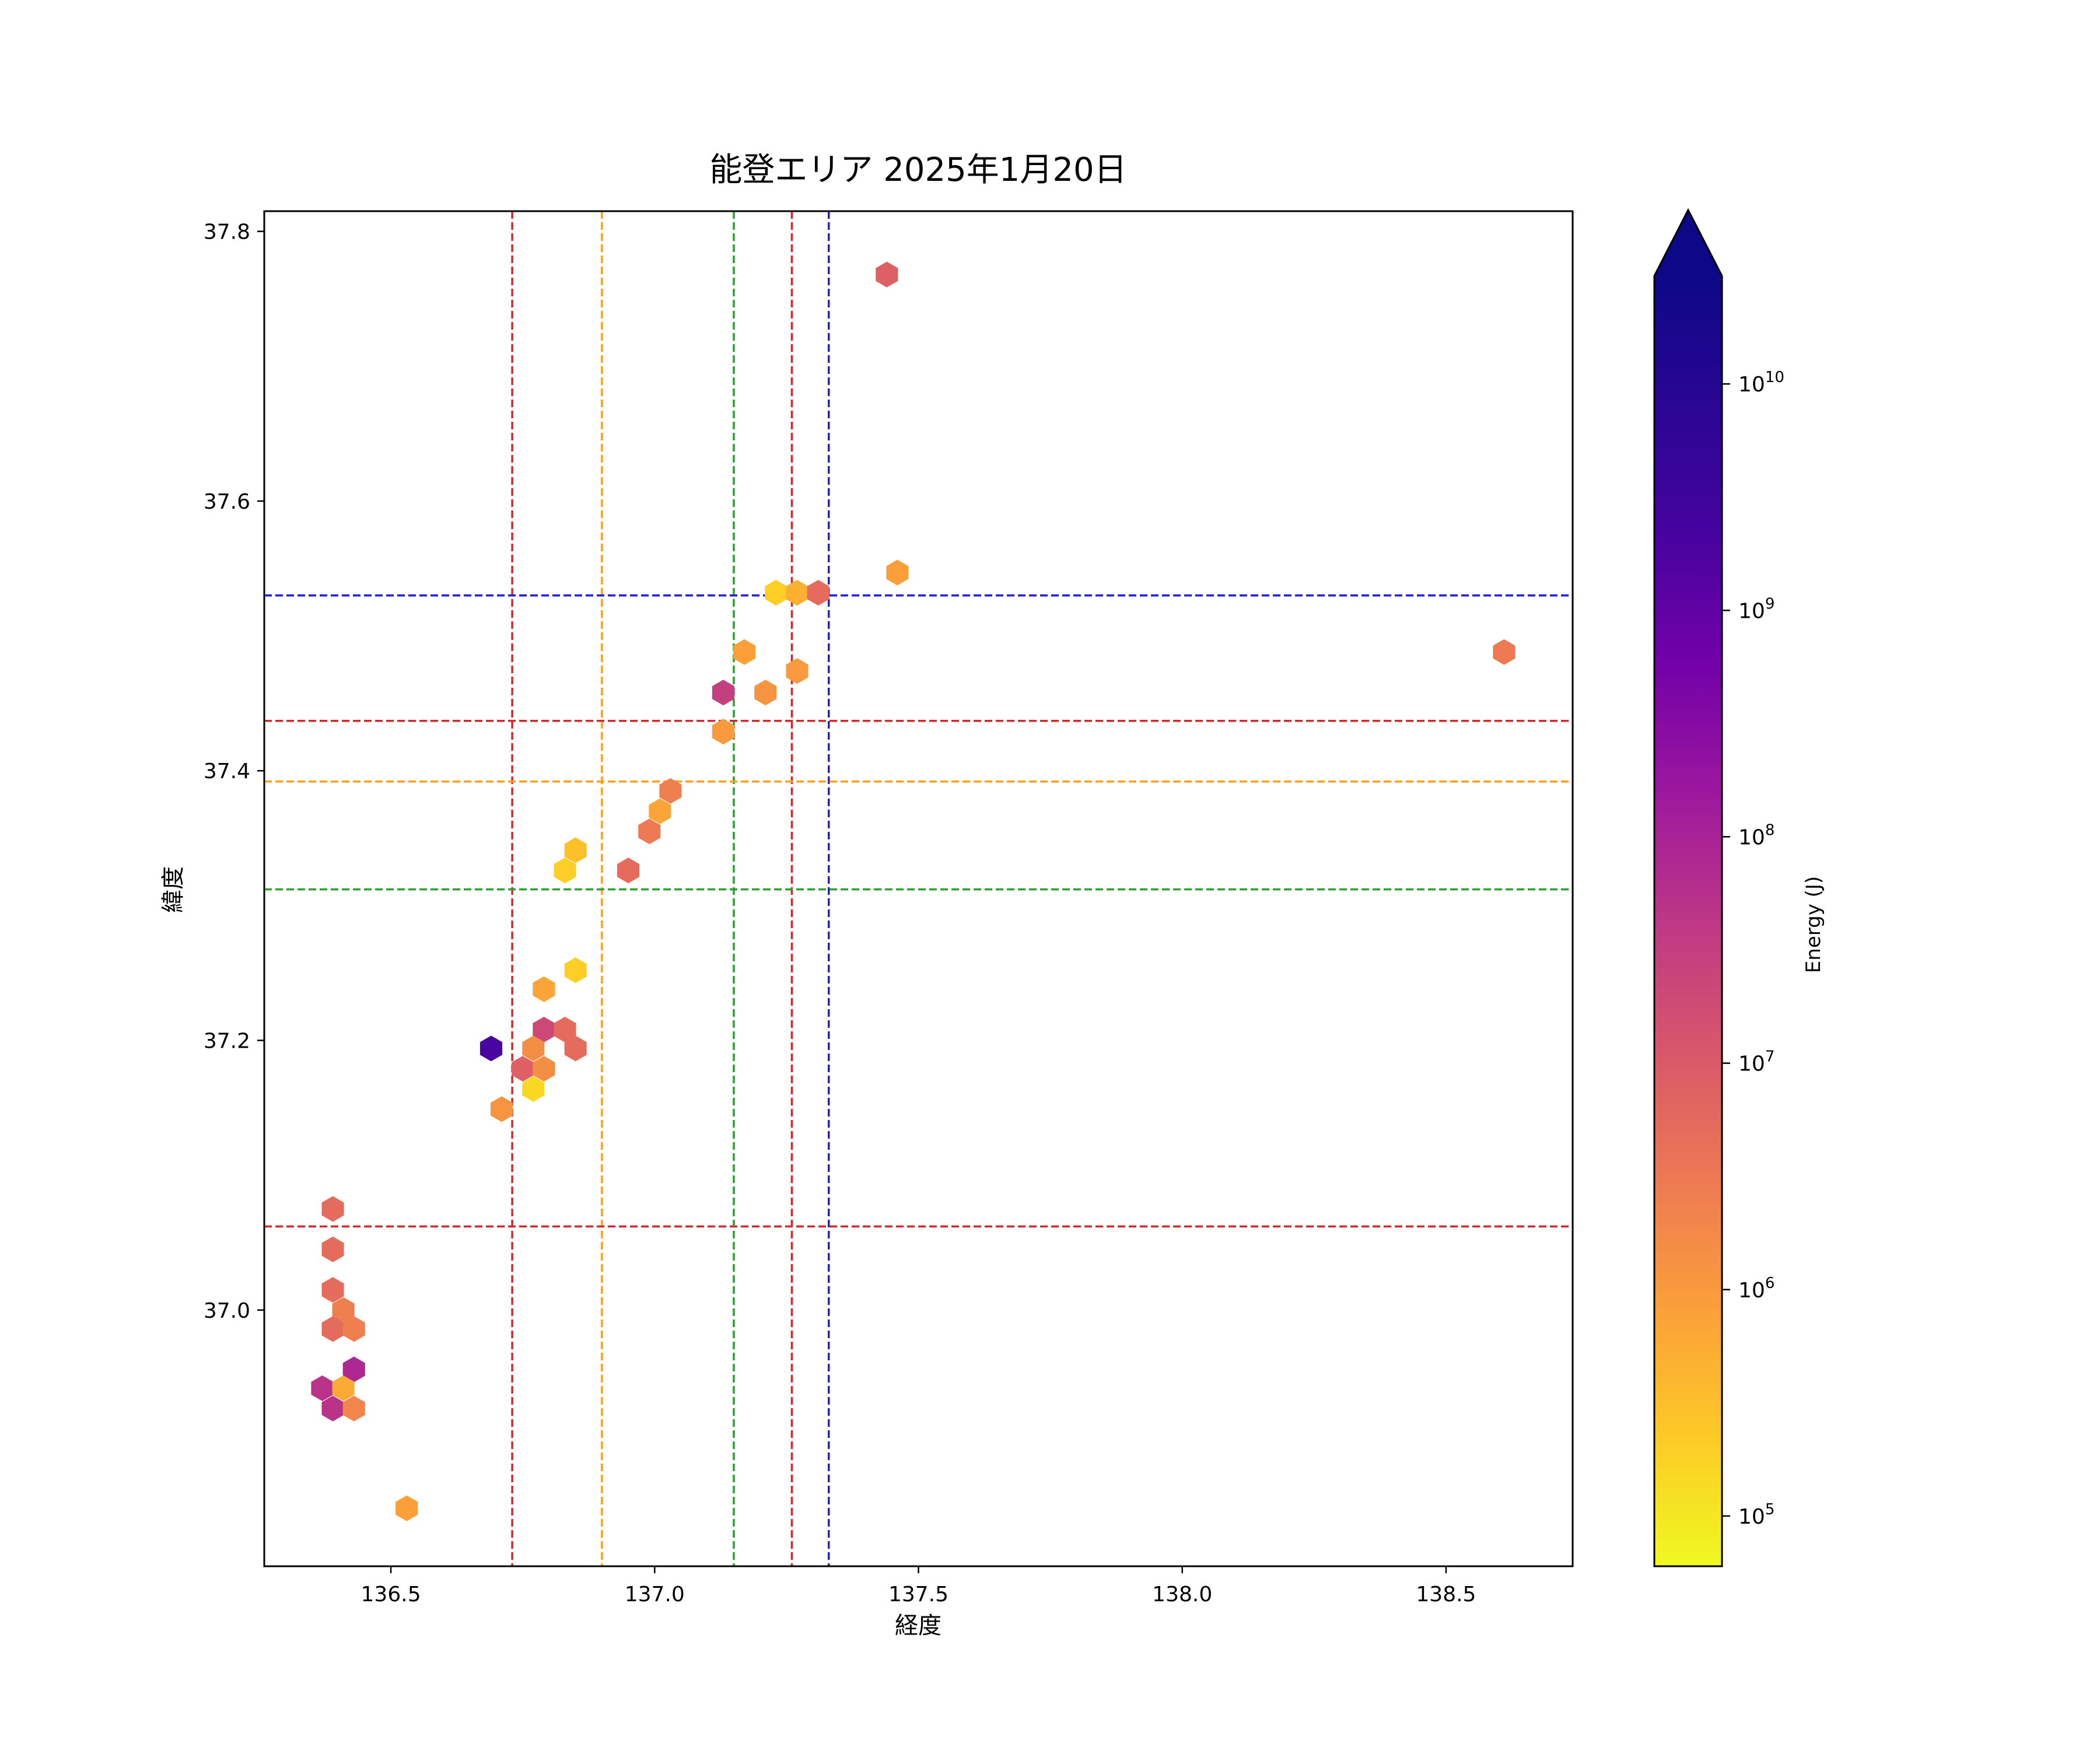 The height and width of the screenshot is (1750, 2100). I want to click on y-axis-label: 緯度, so click(173, 889).